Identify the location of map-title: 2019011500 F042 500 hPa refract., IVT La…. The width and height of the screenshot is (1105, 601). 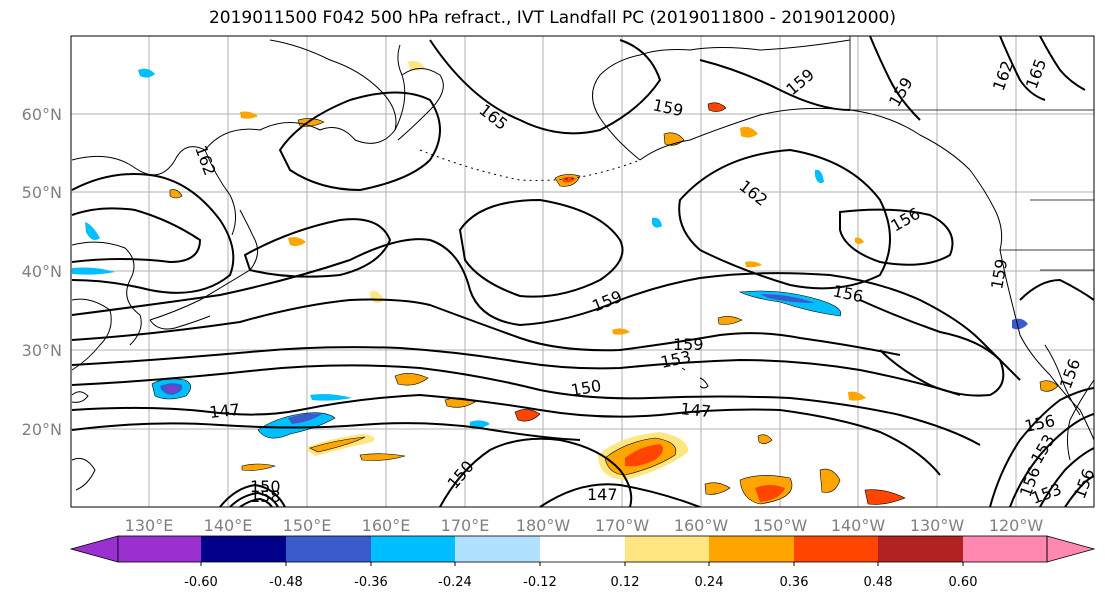
(552, 18).